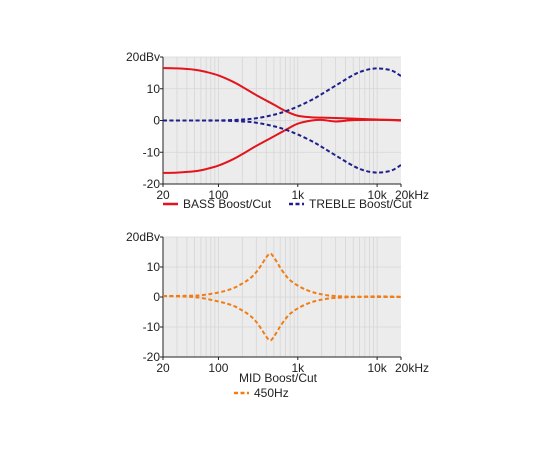 This screenshot has width=550, height=450. I want to click on legend: 450Hz, so click(261, 393).